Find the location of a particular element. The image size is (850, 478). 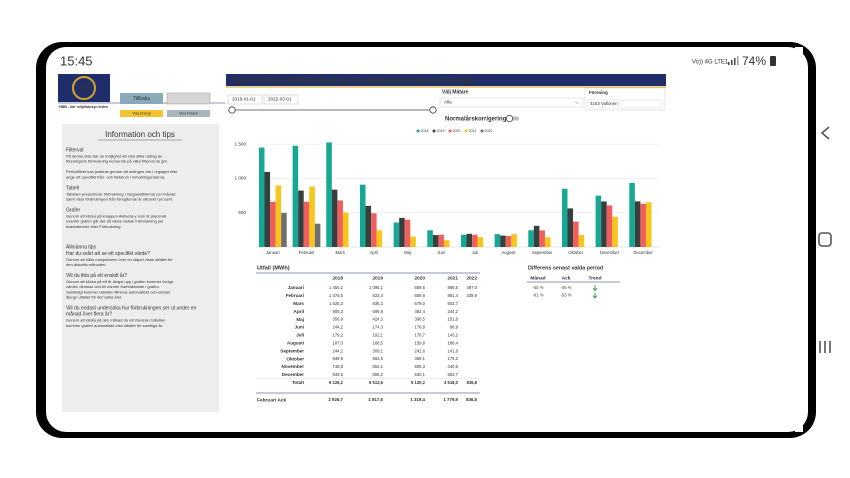

info-heading: Grafer is located at coordinates (73, 210).